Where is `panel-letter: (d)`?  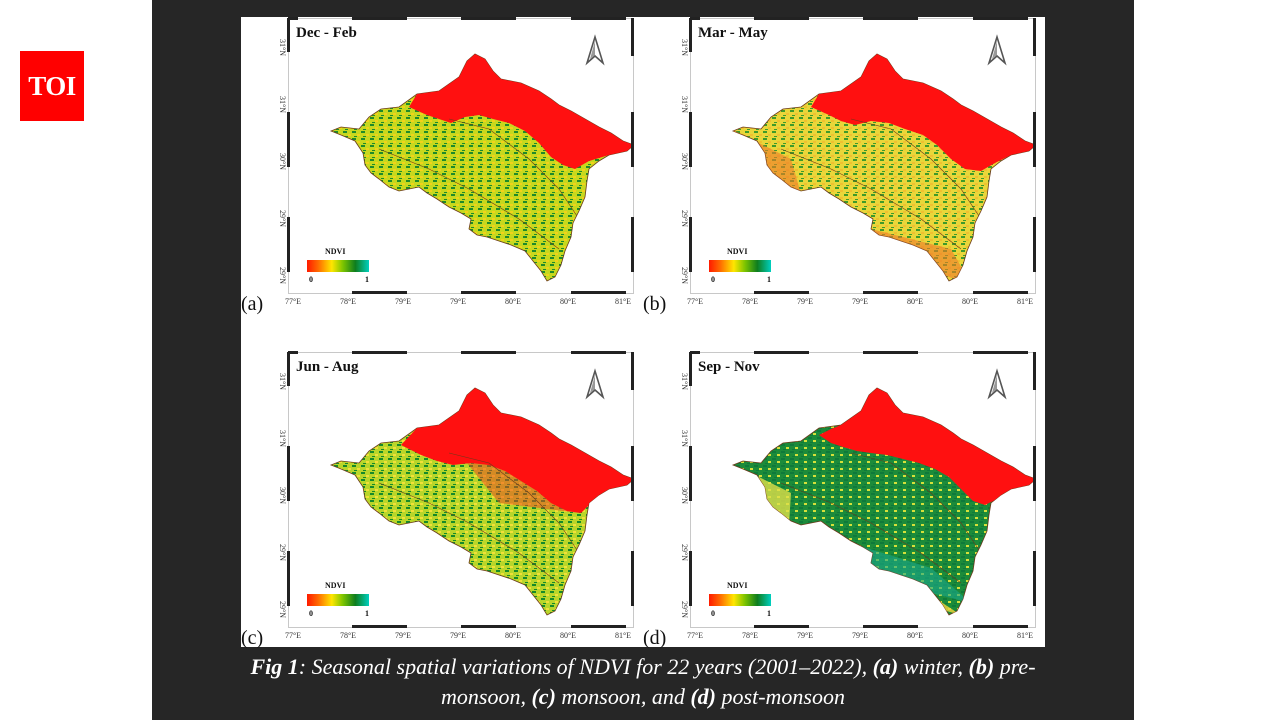 panel-letter: (d) is located at coordinates (655, 638).